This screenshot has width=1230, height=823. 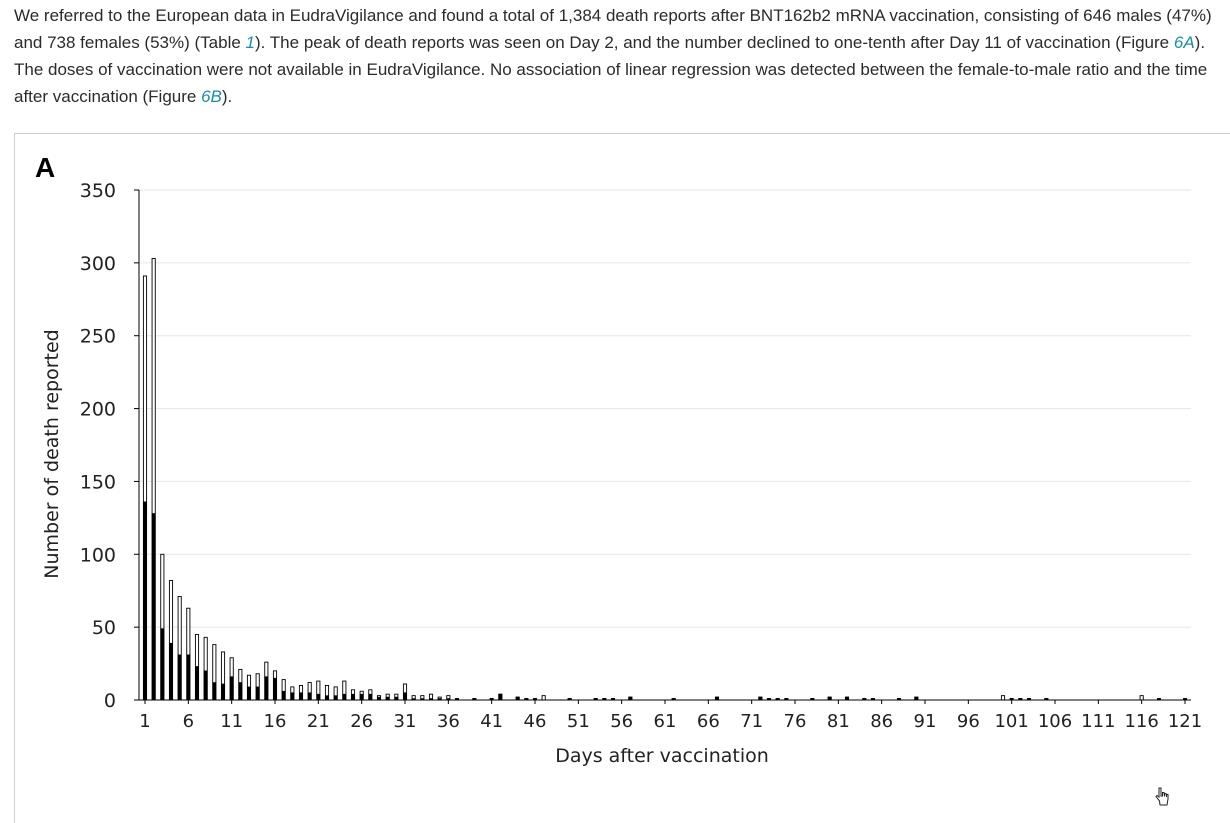 I want to click on x-tick-label: 116, so click(x=1141, y=721).